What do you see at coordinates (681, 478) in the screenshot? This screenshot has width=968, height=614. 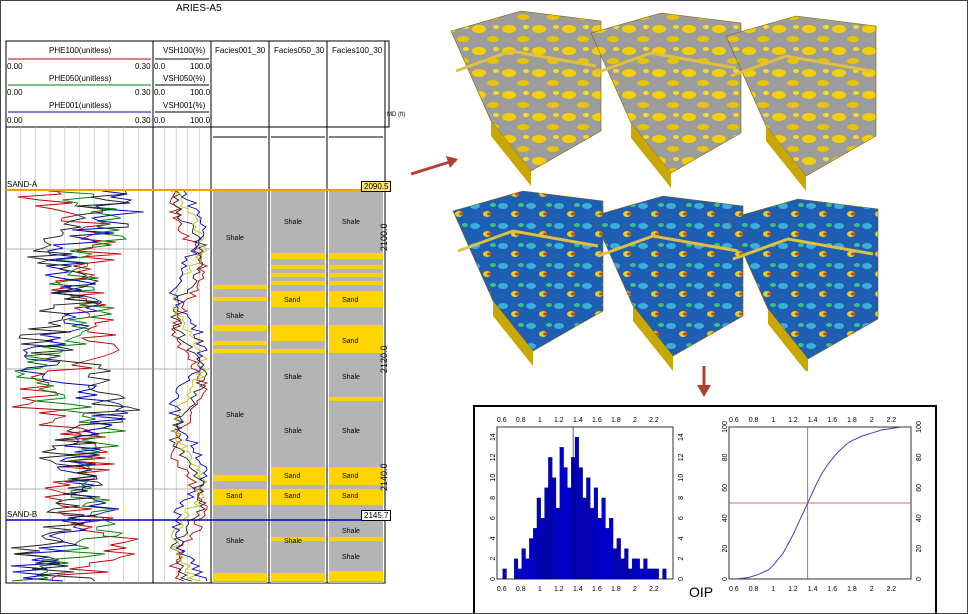 I see `hist-ytick-right: 10` at bounding box center [681, 478].